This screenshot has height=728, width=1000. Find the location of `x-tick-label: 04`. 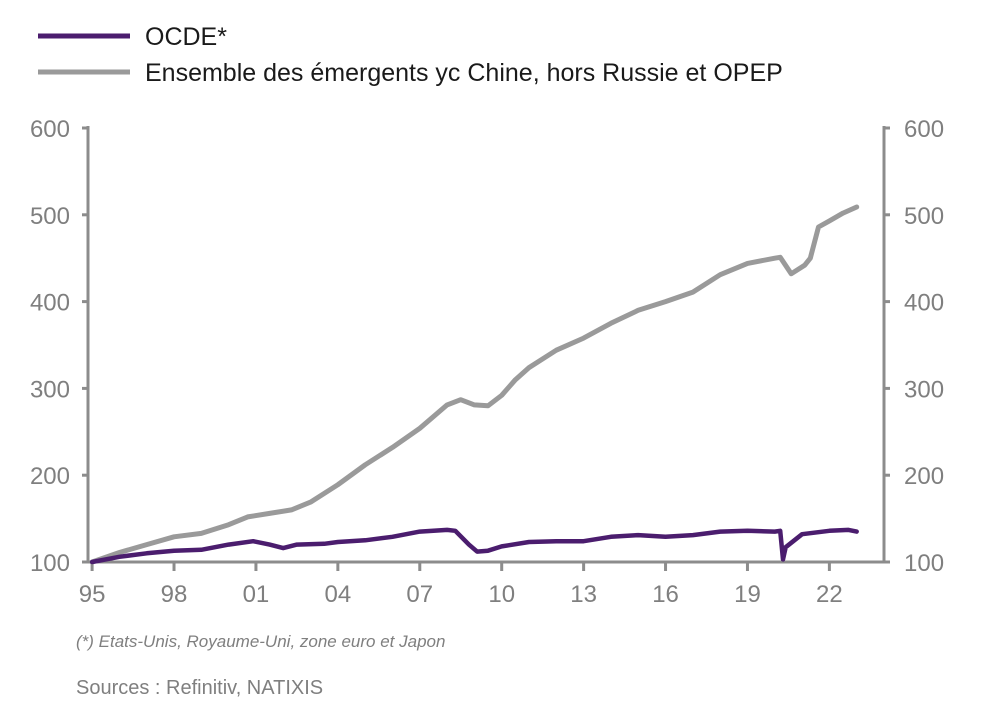

x-tick-label: 04 is located at coordinates (338, 594).